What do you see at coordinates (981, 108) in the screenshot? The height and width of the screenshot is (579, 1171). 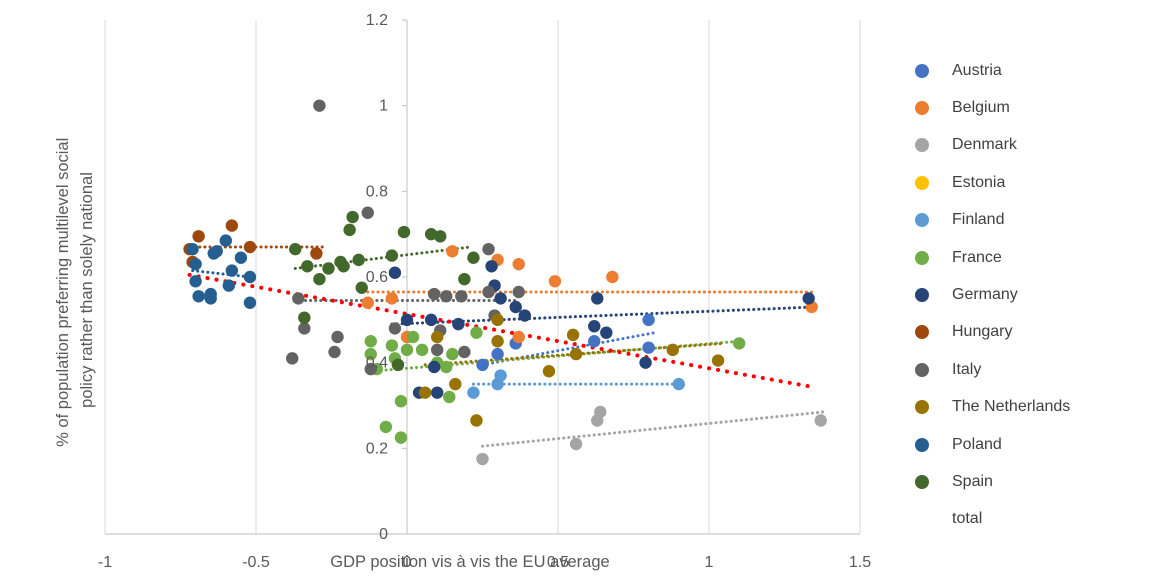 I see `legend-label: Belgium` at bounding box center [981, 108].